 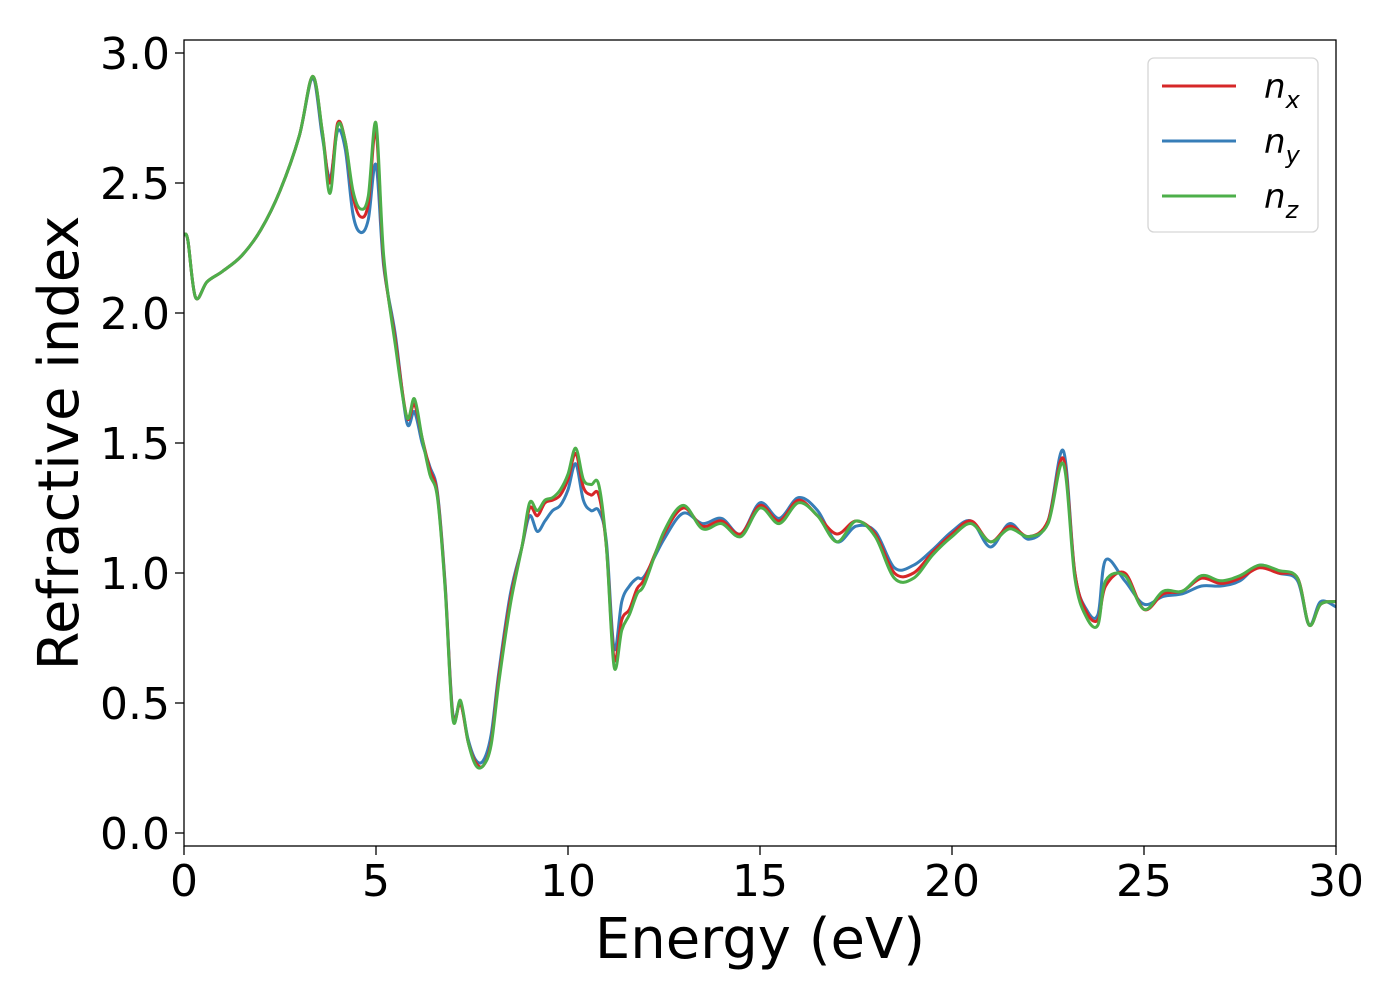 What do you see at coordinates (1282, 200) in the screenshot?
I see `legend-label-z: nz` at bounding box center [1282, 200].